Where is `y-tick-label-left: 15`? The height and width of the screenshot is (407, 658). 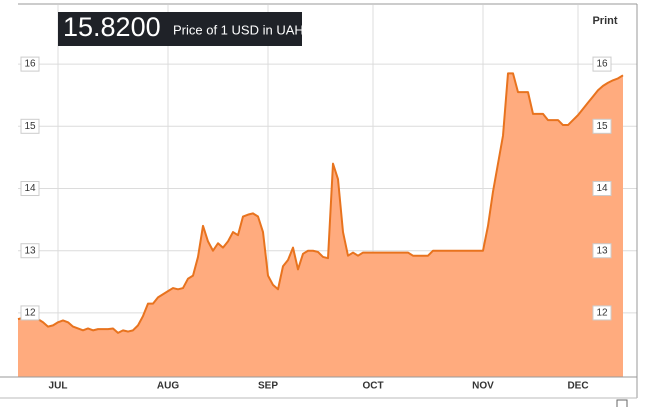 y-tick-label-left: 15 is located at coordinates (30, 126).